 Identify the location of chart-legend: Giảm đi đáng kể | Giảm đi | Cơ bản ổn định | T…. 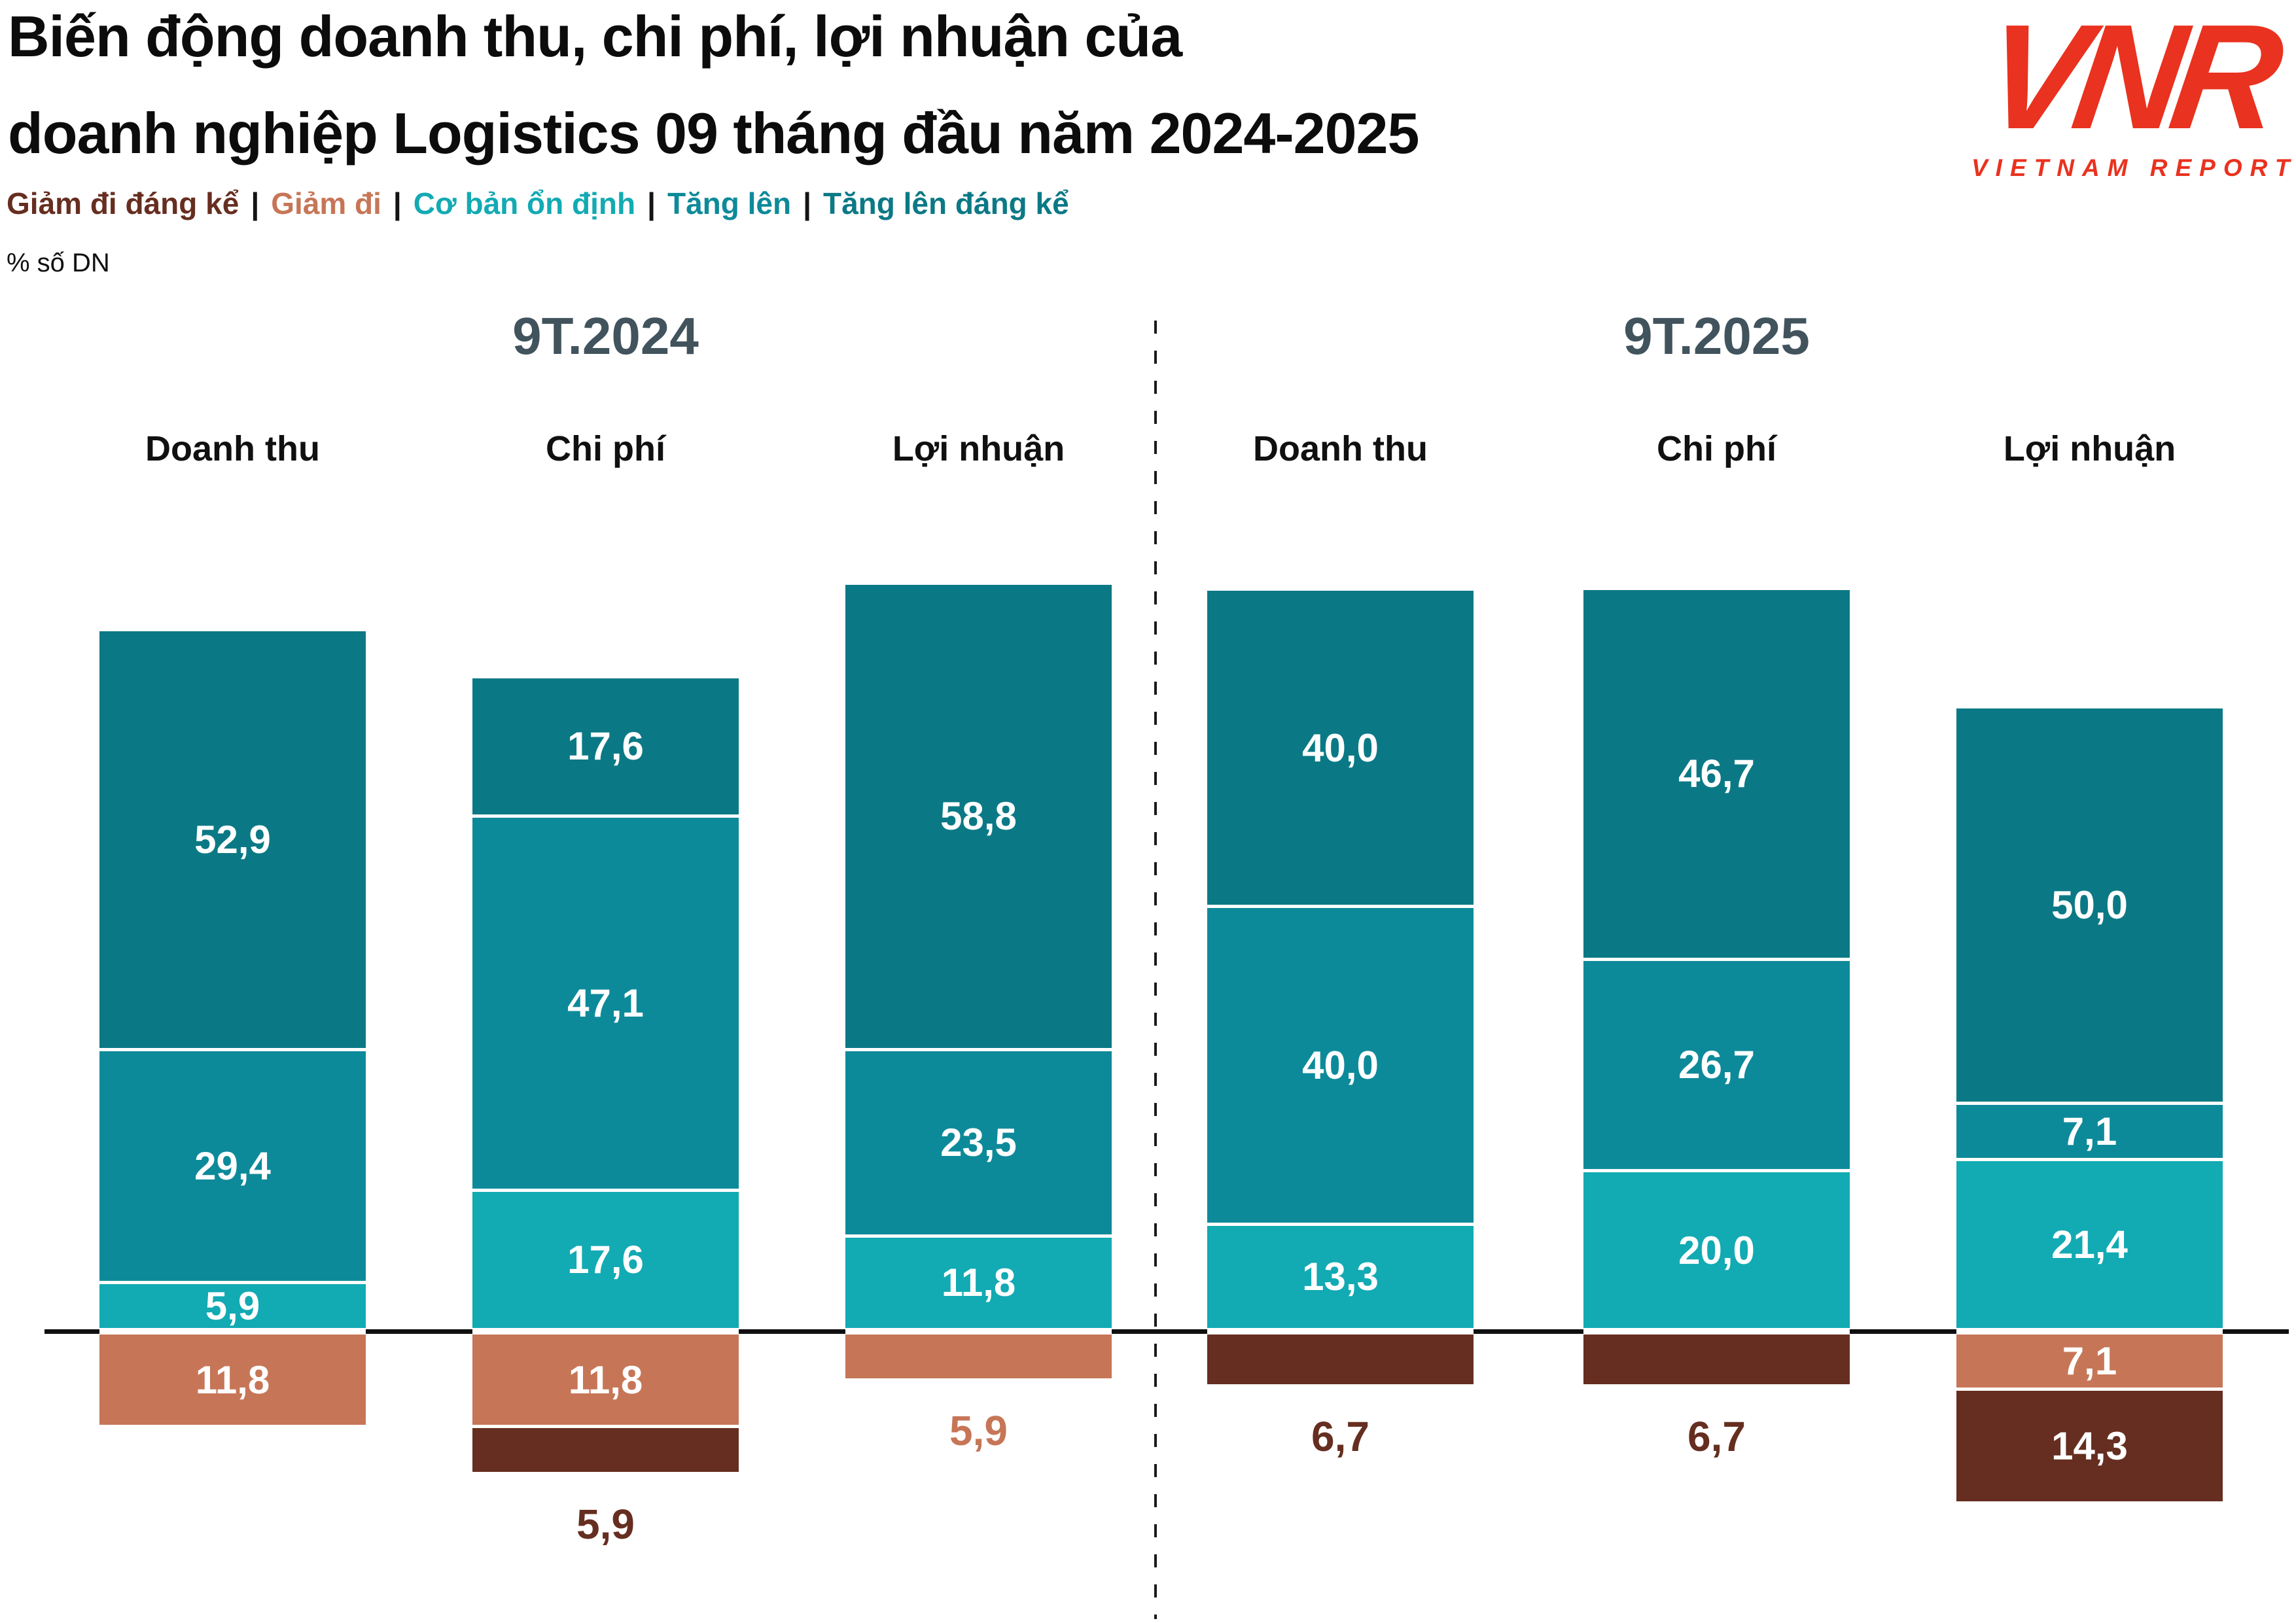
(538, 203).